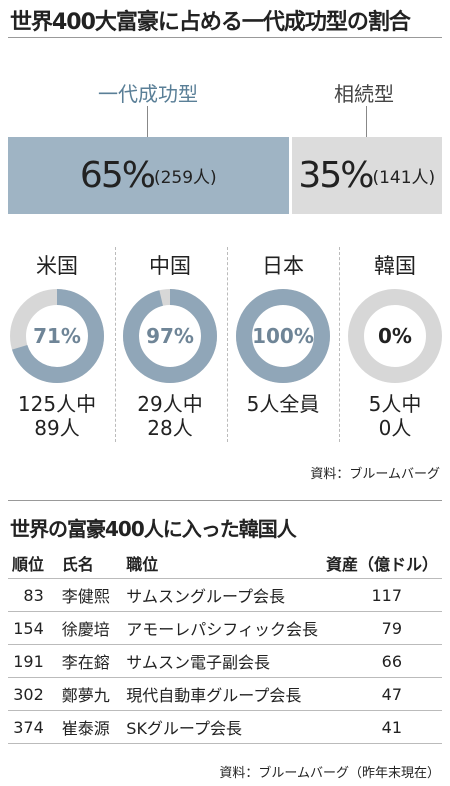 The image size is (450, 786). Describe the element at coordinates (57, 404) in the screenshot. I see `donut-caption: 125人中` at that location.